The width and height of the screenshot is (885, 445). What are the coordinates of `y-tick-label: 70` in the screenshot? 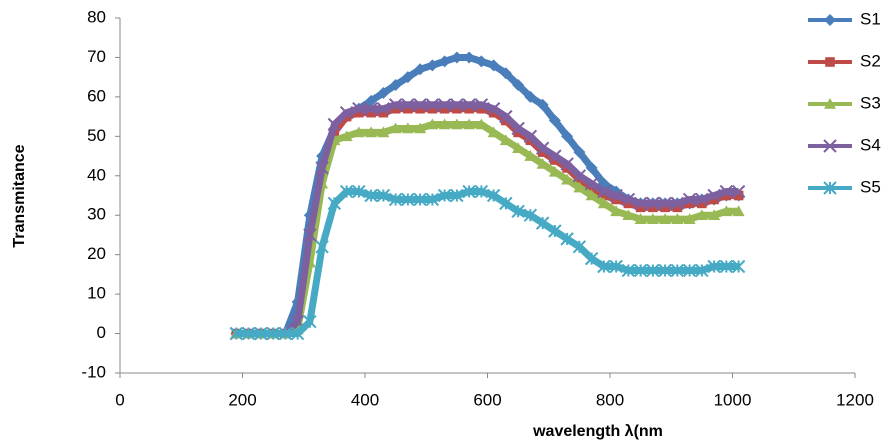 It's located at (96, 56).